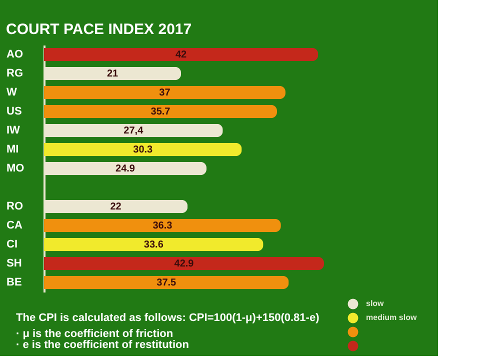  I want to click on data-label: 27,4, so click(134, 131).